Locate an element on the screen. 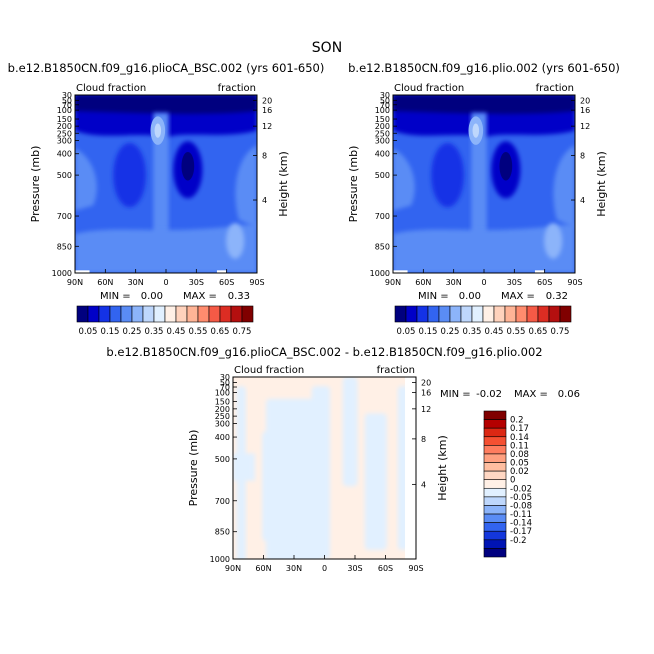 The image size is (654, 654). field-missing is located at coordinates (410, 468).